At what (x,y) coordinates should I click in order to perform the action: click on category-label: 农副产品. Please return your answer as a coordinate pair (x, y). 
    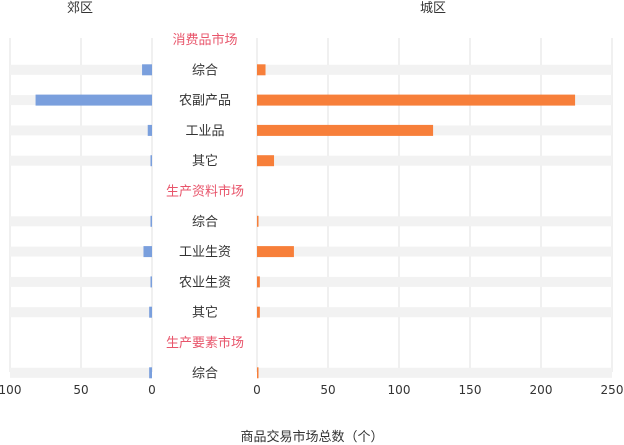
    Looking at the image, I should click on (205, 101).